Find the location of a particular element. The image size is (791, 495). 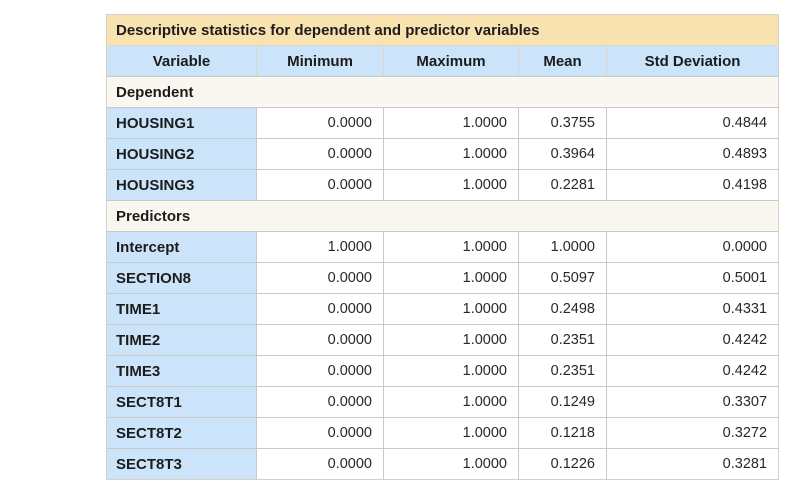

table-row-time2: TIME2 0.0000 1.0000 0.2351 0.4242 is located at coordinates (442, 340).